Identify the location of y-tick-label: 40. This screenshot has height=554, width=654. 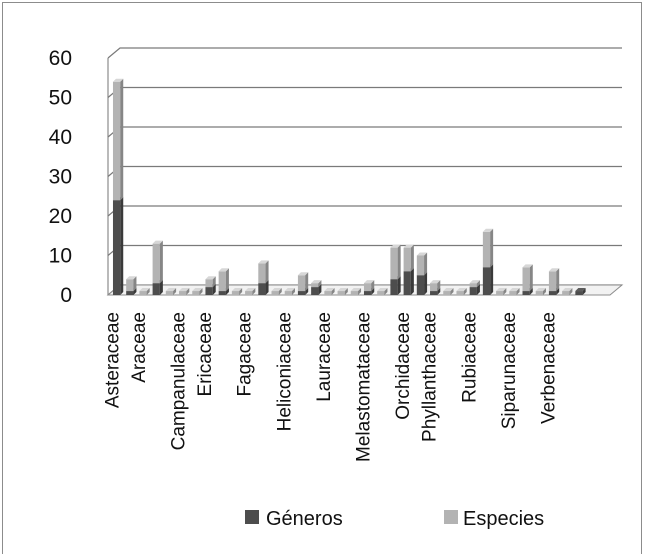
(60, 137).